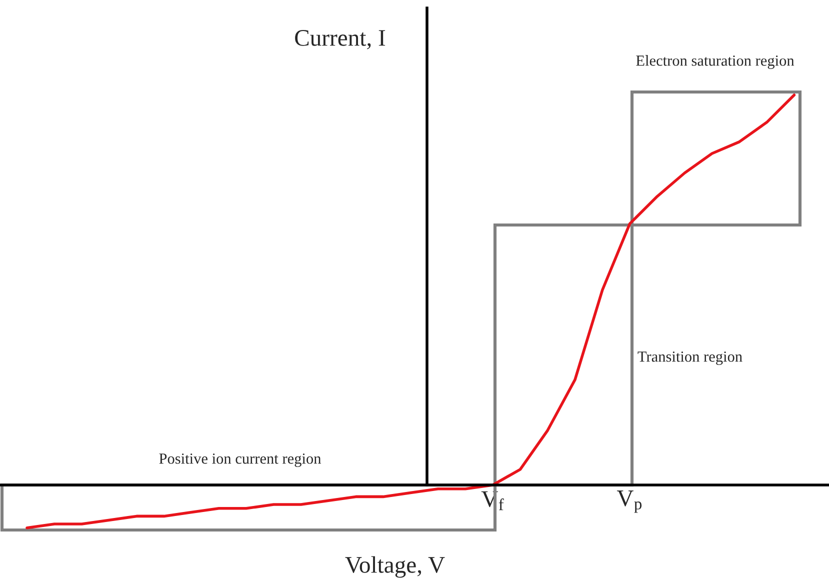 Image resolution: width=829 pixels, height=587 pixels. Describe the element at coordinates (690, 358) in the screenshot. I see `annotation: Transition region` at that location.